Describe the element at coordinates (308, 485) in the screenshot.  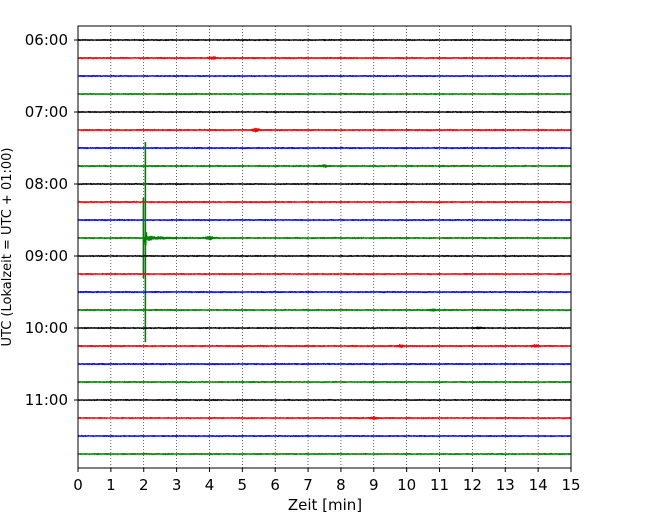
I see `x-tick-label: 7` at that location.